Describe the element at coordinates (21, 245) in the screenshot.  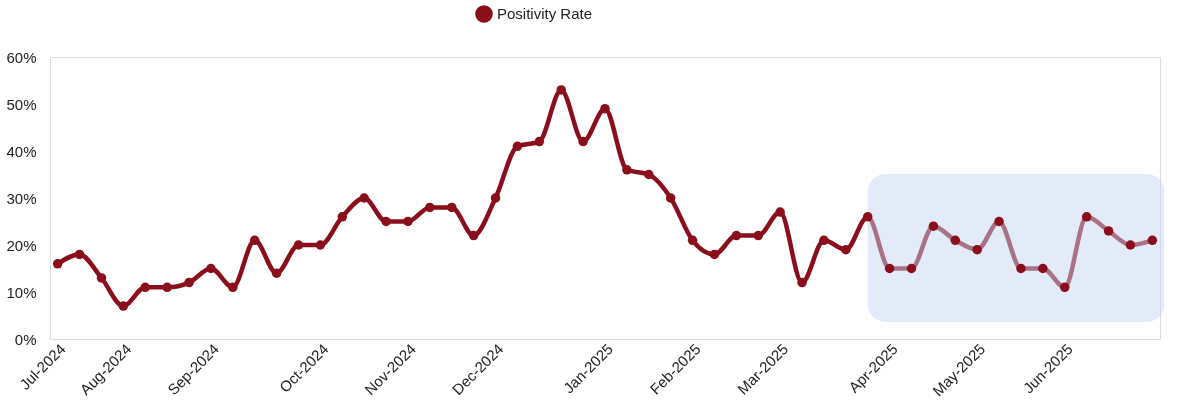
I see `y-tick-label: 20%` at that location.